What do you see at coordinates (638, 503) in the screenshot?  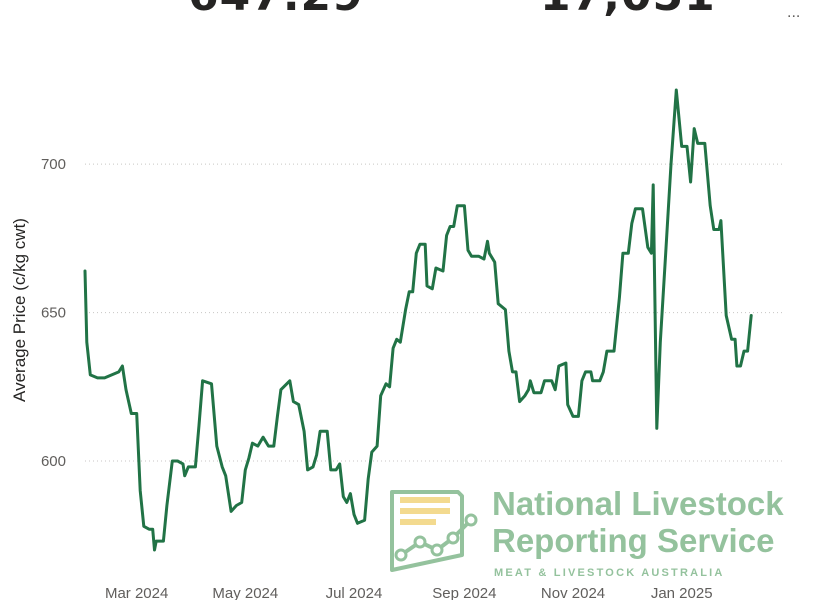 I see `logo-line-1: National Livestock` at bounding box center [638, 503].